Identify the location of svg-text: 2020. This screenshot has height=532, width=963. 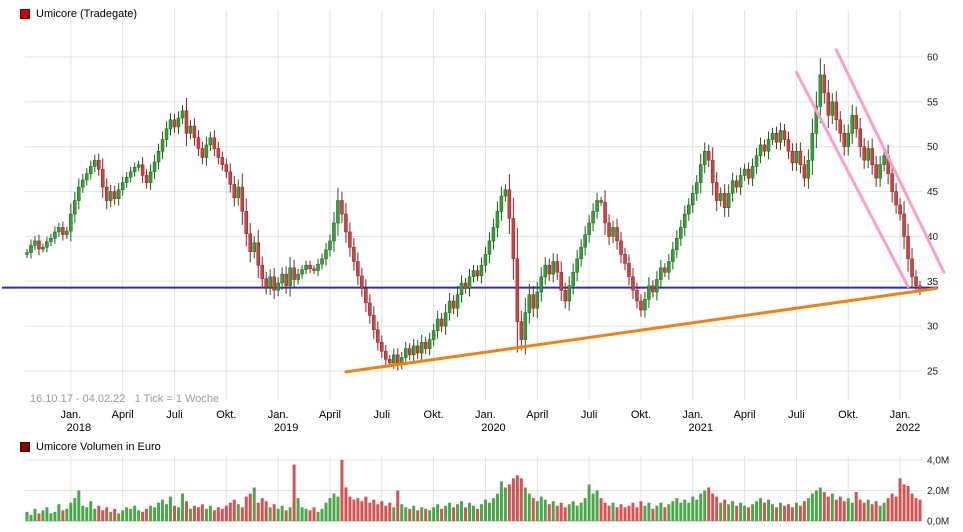
(493, 428).